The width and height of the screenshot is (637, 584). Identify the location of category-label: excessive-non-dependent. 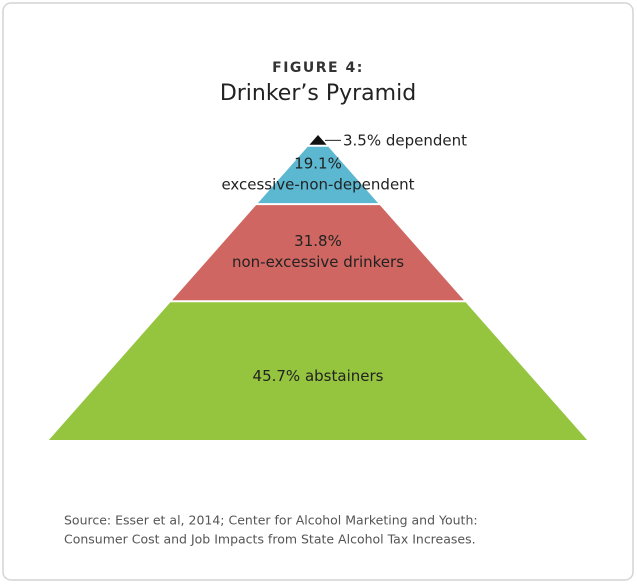
(317, 184).